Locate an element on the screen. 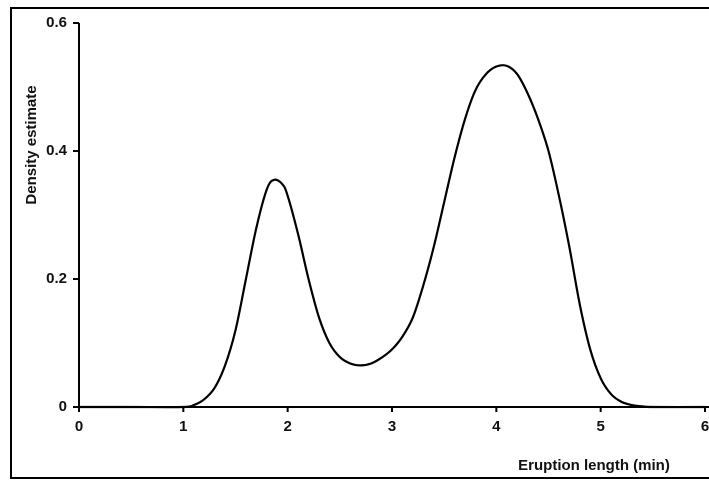  y-tick-label: 0 is located at coordinates (63, 406).